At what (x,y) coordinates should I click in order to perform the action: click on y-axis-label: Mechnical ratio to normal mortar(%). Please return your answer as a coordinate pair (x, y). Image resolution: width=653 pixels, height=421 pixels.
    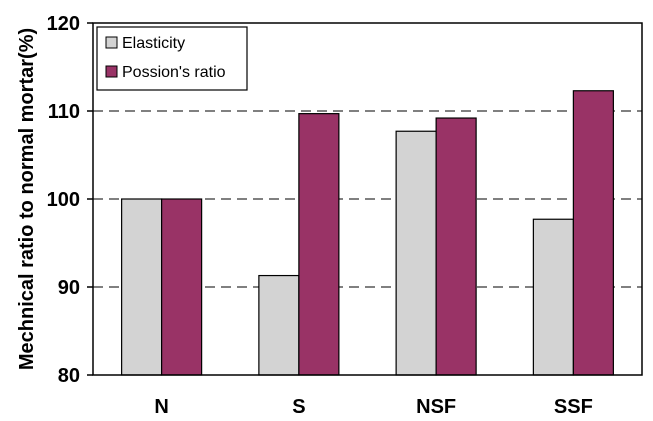
    Looking at the image, I should click on (27, 199).